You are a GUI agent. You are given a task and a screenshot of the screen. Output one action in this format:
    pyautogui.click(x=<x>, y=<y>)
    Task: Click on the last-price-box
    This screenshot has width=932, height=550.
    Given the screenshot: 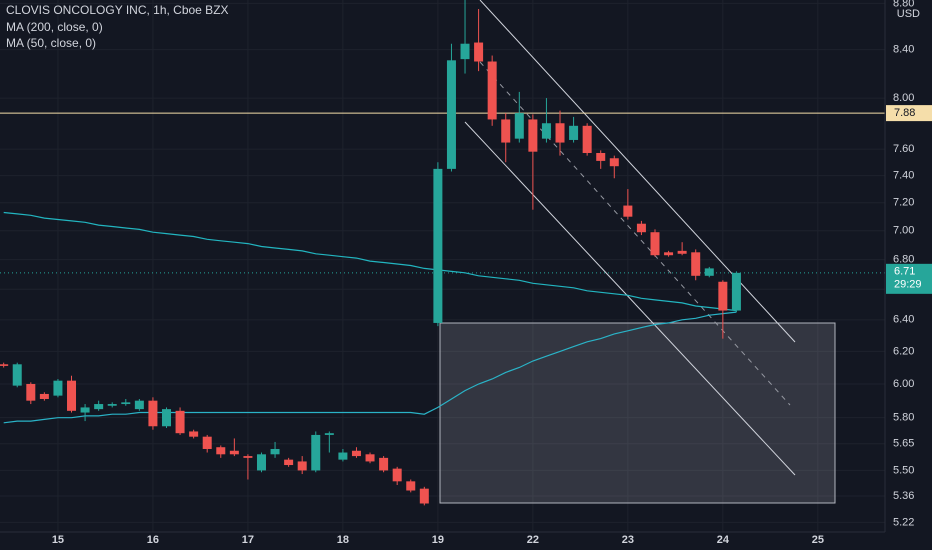 What is the action you would take?
    pyautogui.click(x=909, y=278)
    